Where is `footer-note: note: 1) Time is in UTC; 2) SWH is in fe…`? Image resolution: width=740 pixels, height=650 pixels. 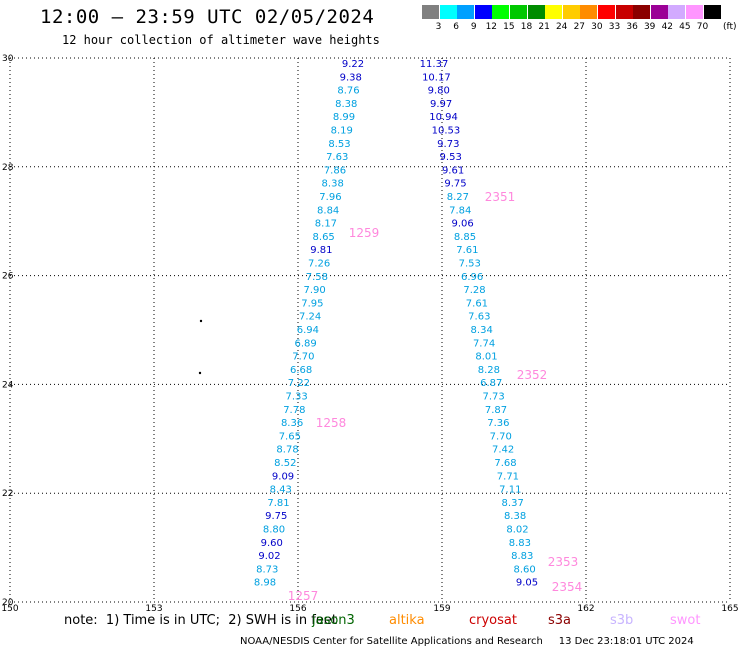 footer-note: note: 1) Time is in UTC; 2) SWH is in fe… is located at coordinates (200, 620).